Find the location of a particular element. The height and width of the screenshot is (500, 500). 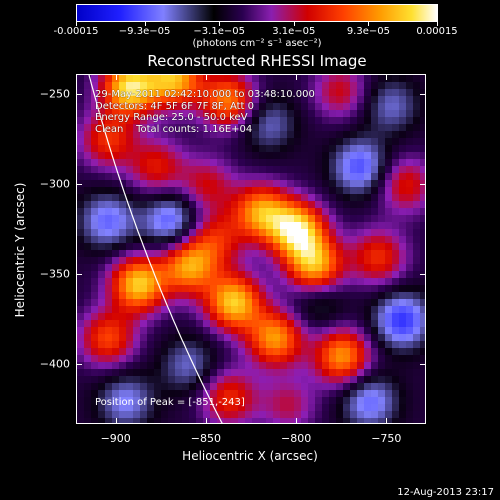

info-line-energy: Energy Range: 25.0 - 50.0 keV is located at coordinates (171, 117).